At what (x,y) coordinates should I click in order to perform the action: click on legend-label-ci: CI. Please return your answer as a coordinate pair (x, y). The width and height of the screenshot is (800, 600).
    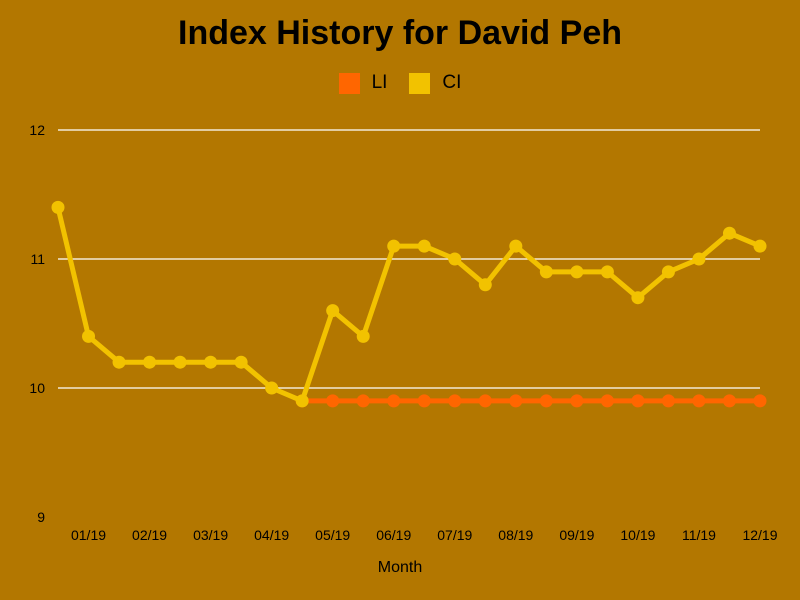
    Looking at the image, I should click on (452, 82).